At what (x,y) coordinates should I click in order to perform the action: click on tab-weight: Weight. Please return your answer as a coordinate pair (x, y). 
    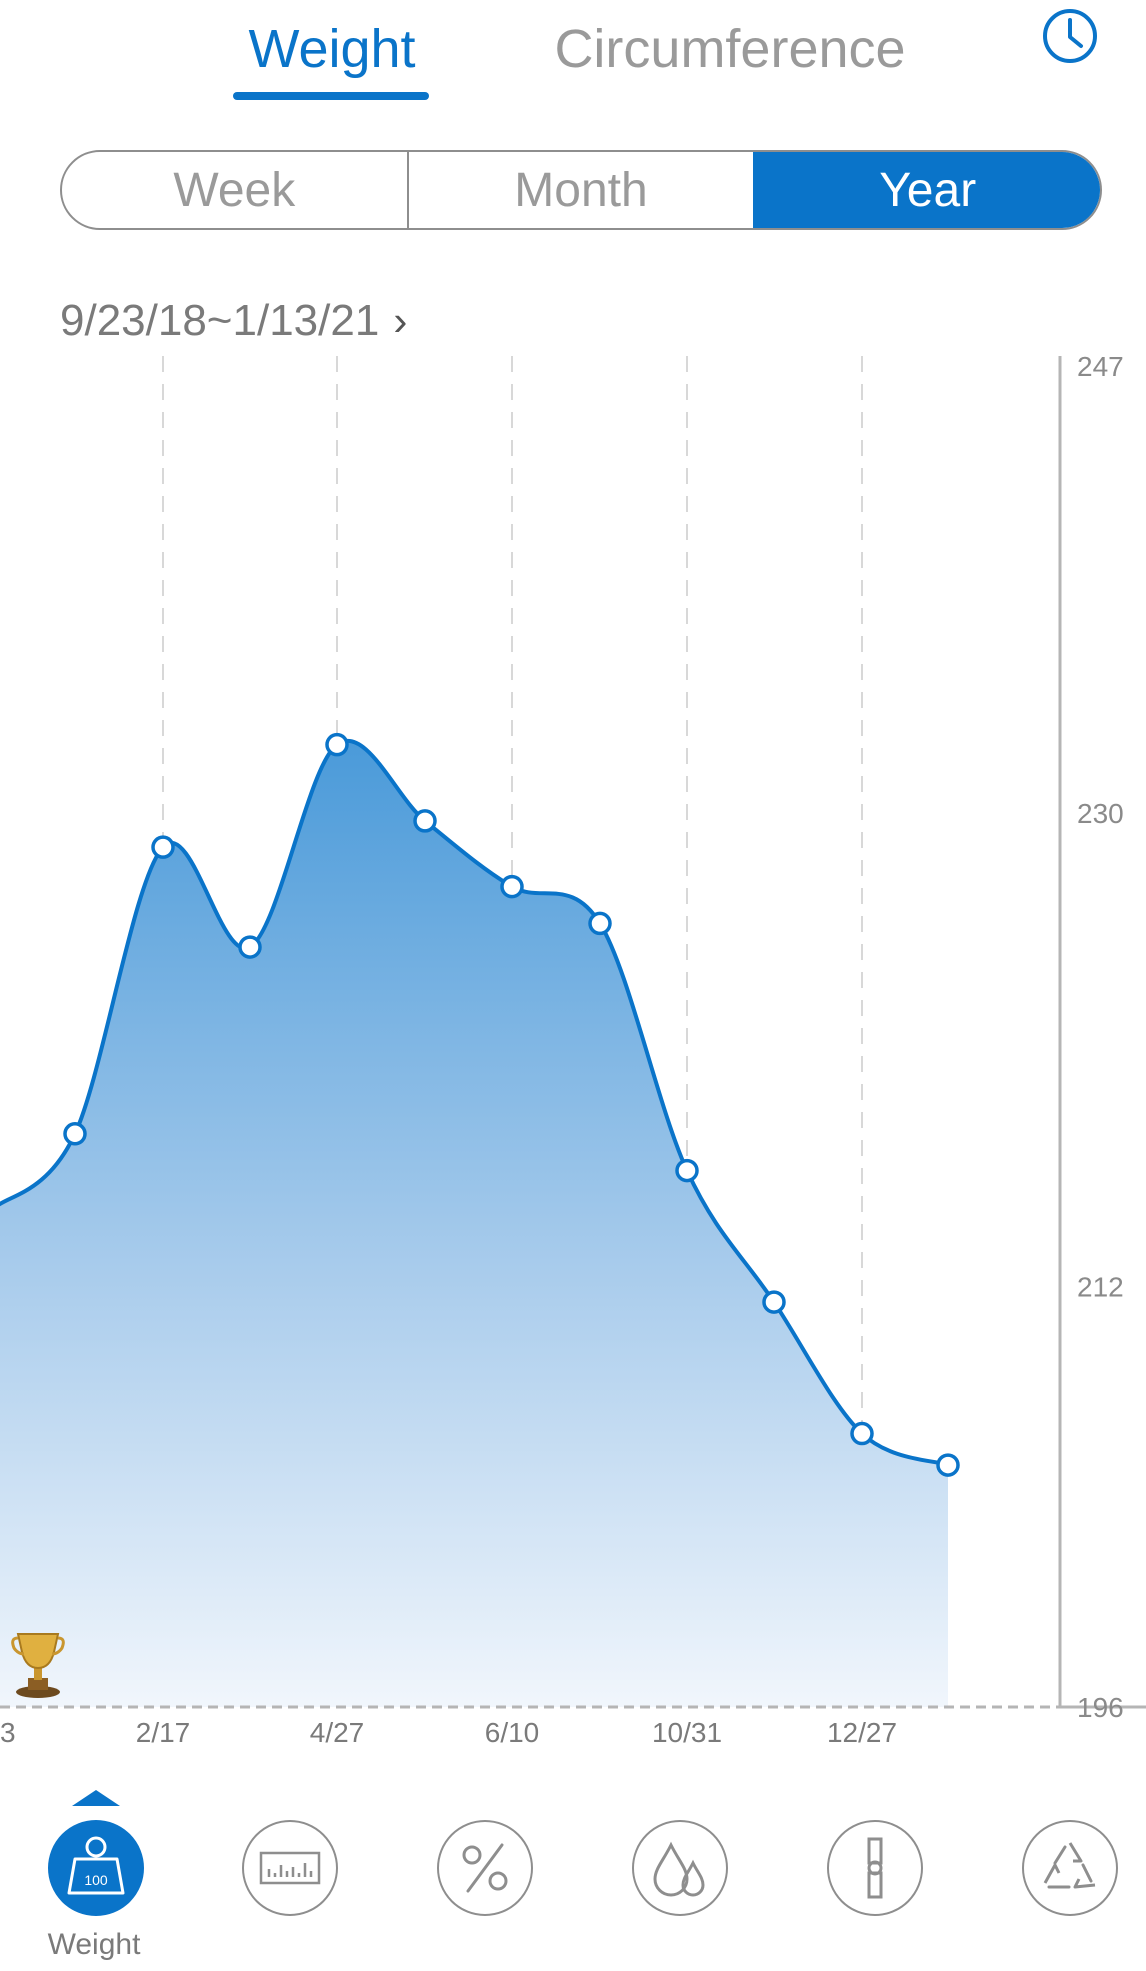
    Looking at the image, I should click on (332, 49).